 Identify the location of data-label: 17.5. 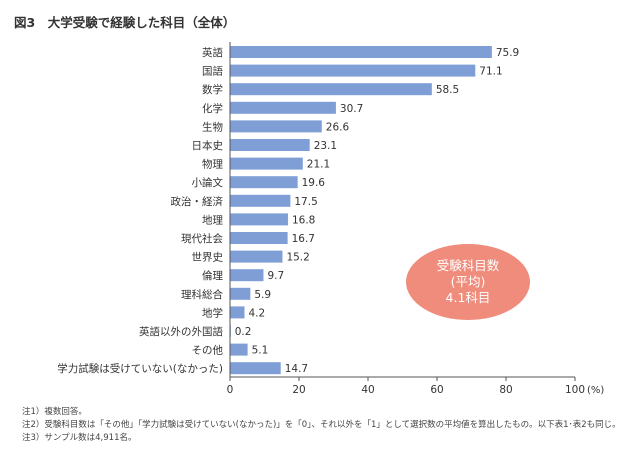
(305, 202).